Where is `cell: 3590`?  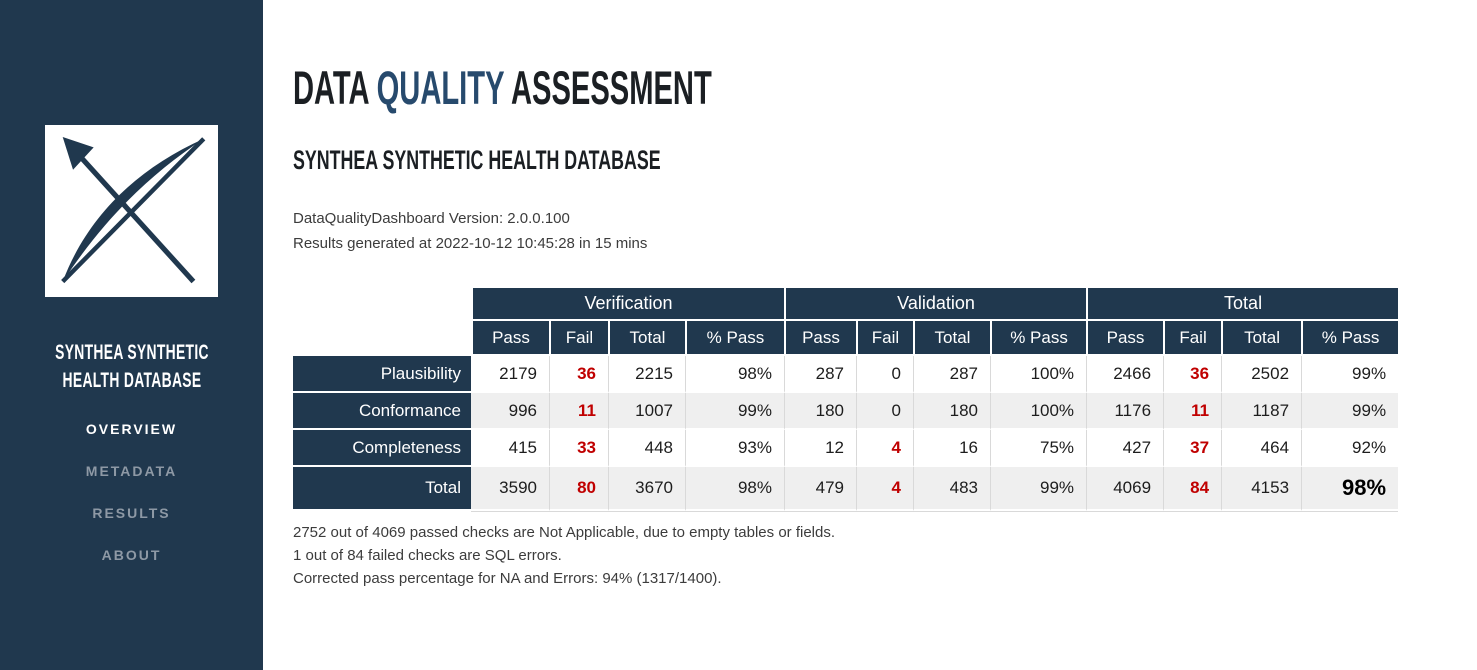 cell: 3590 is located at coordinates (510, 489).